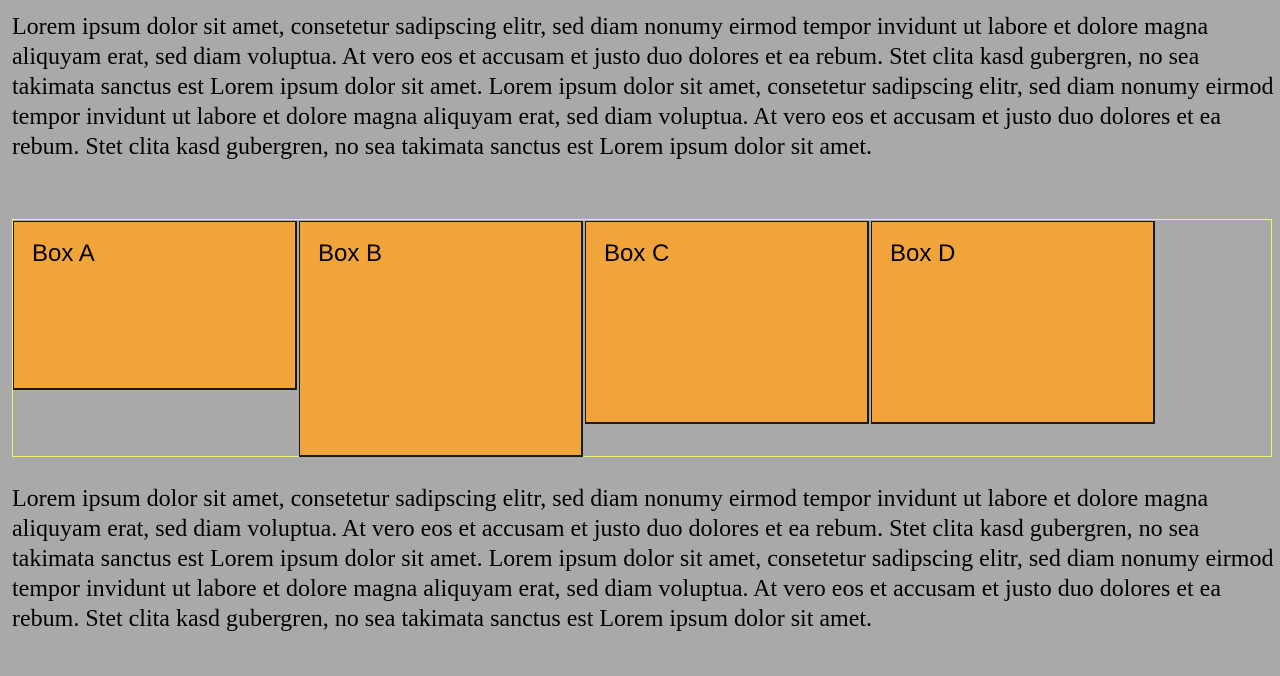 This screenshot has width=1280, height=676. What do you see at coordinates (155, 305) in the screenshot?
I see `box-a: Box A` at bounding box center [155, 305].